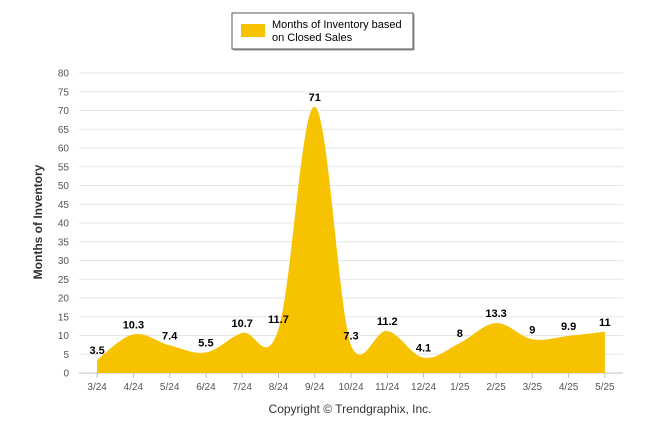 The image size is (646, 434). Describe the element at coordinates (279, 387) in the screenshot. I see `x-tick-label: 8/24` at that location.